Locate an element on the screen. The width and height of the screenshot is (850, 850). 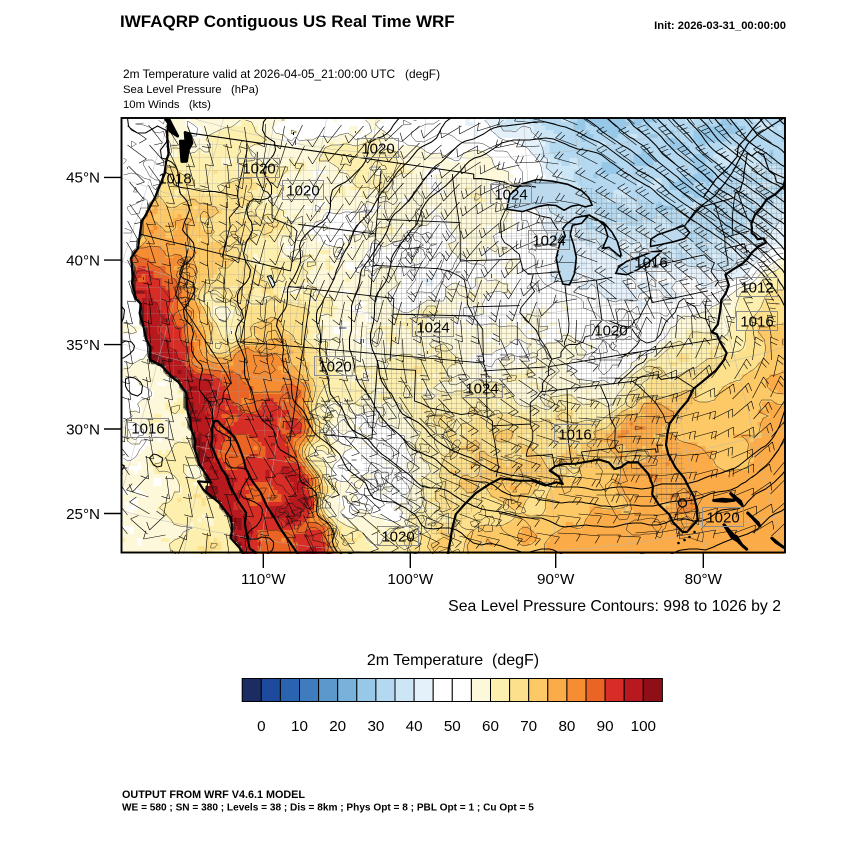
svg-text: 10m Winds (kts) is located at coordinates (167, 105).